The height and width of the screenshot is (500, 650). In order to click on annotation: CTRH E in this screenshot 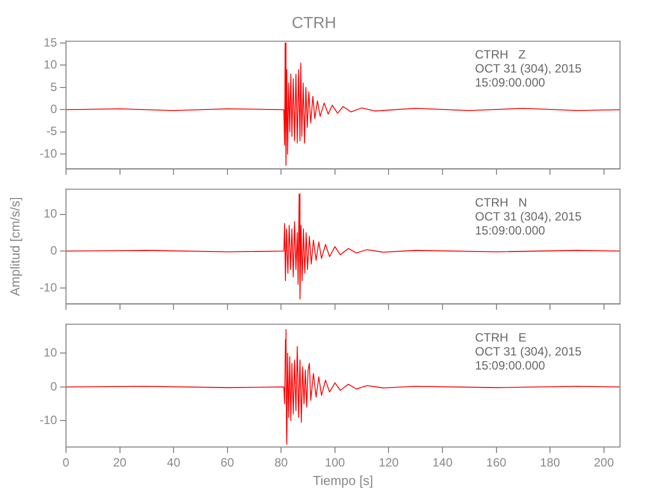, I will do `click(500, 337)`.